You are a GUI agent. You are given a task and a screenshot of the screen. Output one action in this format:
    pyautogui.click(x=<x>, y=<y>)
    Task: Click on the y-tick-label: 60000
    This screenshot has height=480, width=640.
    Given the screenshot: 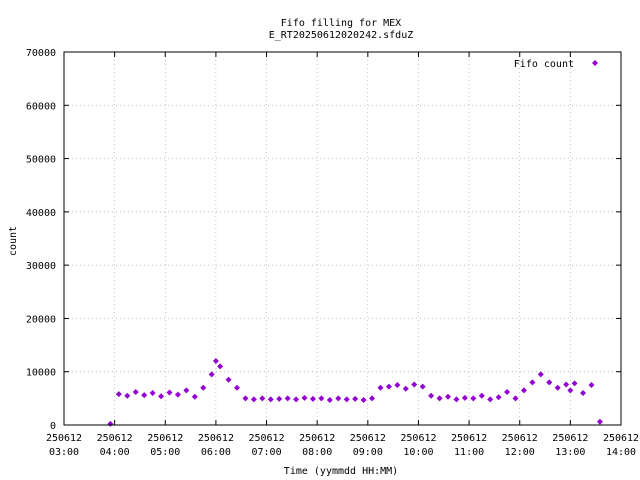 What is the action you would take?
    pyautogui.click(x=41, y=106)
    